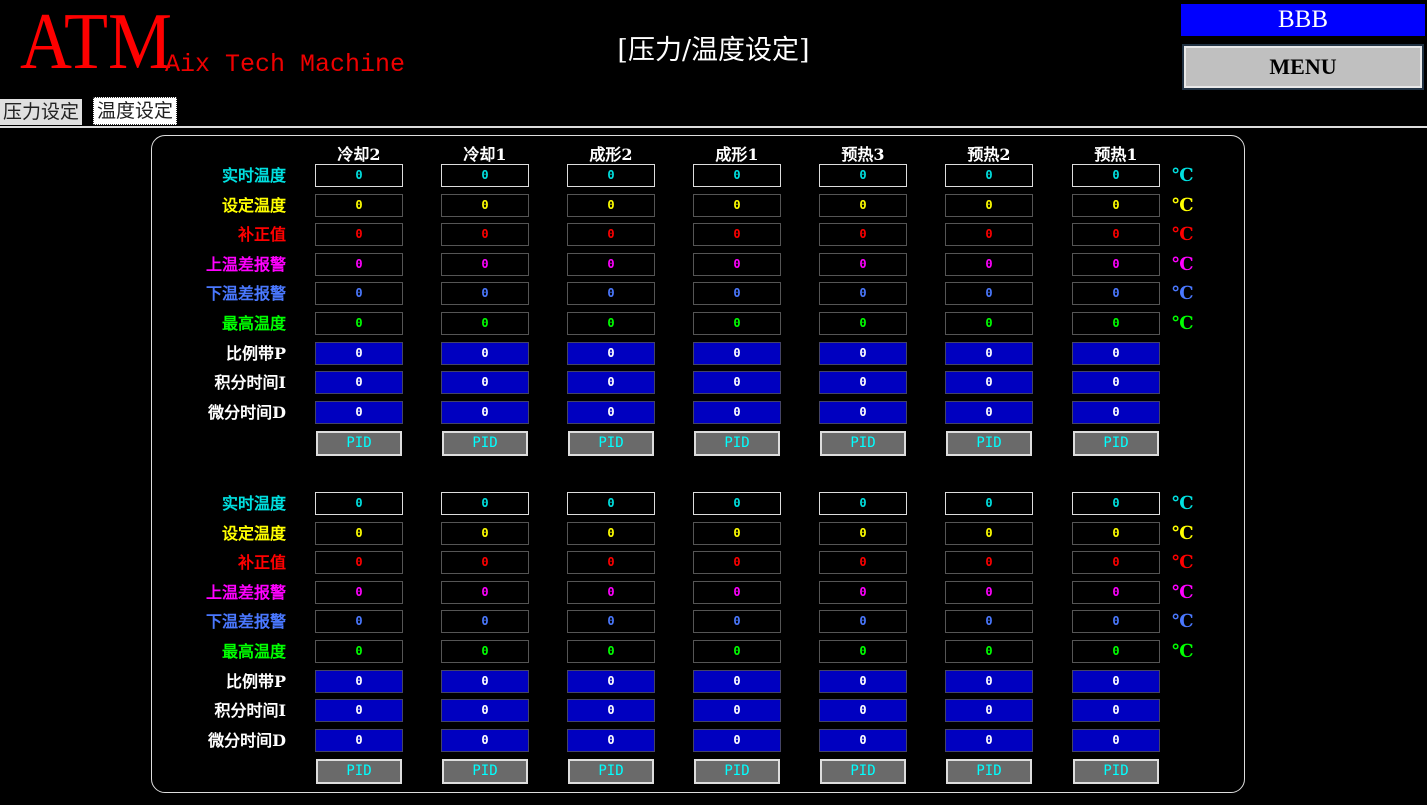  What do you see at coordinates (41, 112) in the screenshot?
I see `tab-pressure-settings: 压力设定` at bounding box center [41, 112].